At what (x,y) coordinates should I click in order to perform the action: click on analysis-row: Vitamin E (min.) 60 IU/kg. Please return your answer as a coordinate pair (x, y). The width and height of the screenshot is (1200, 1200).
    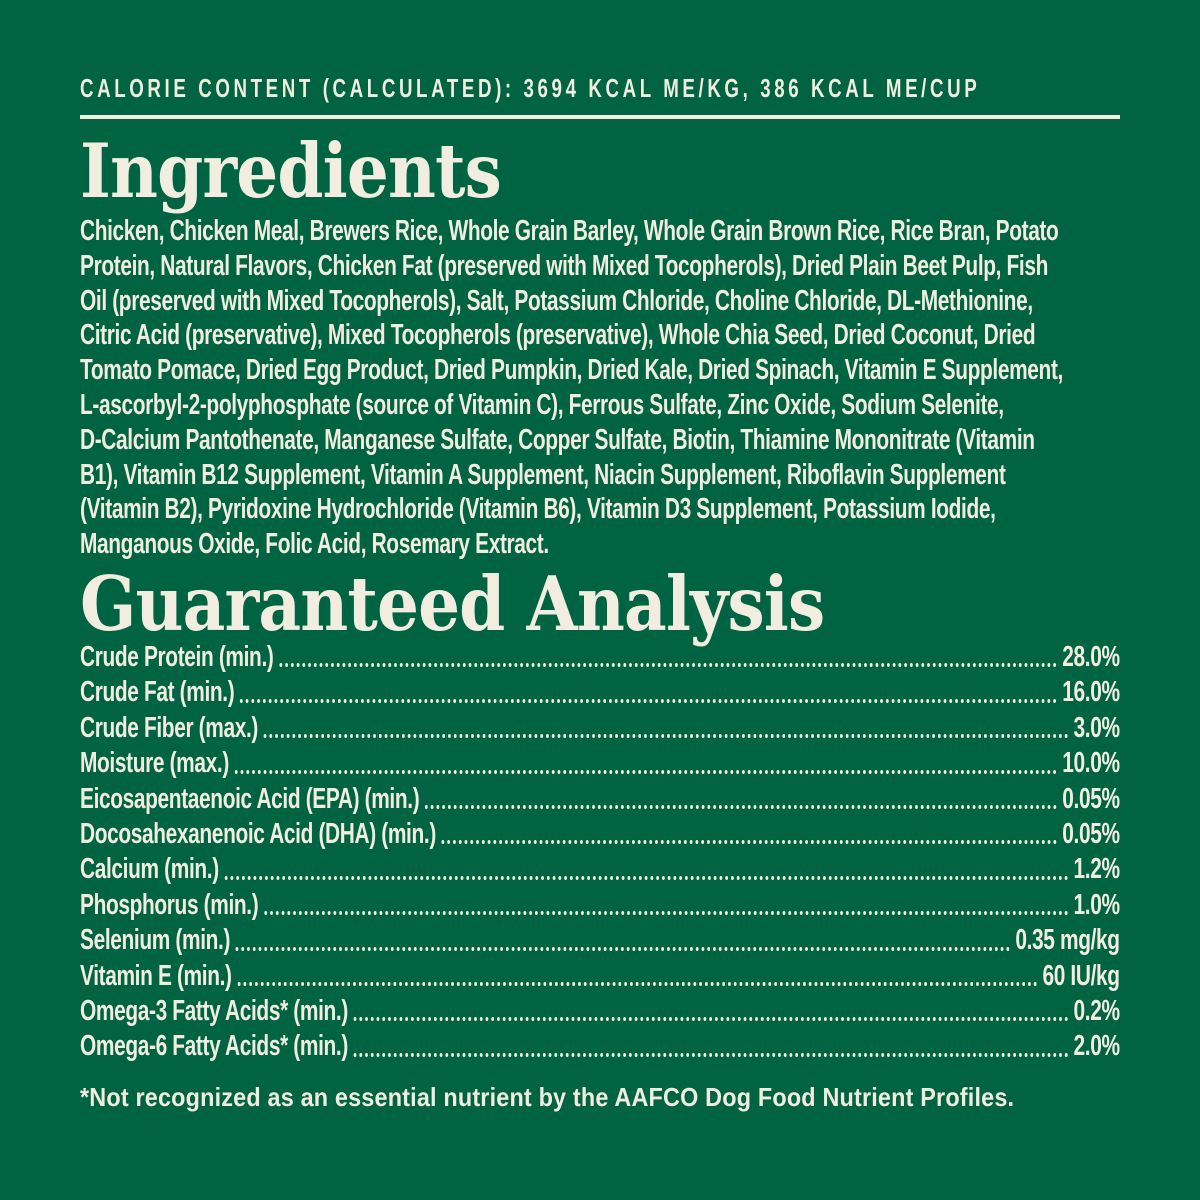
    Looking at the image, I should click on (600, 976).